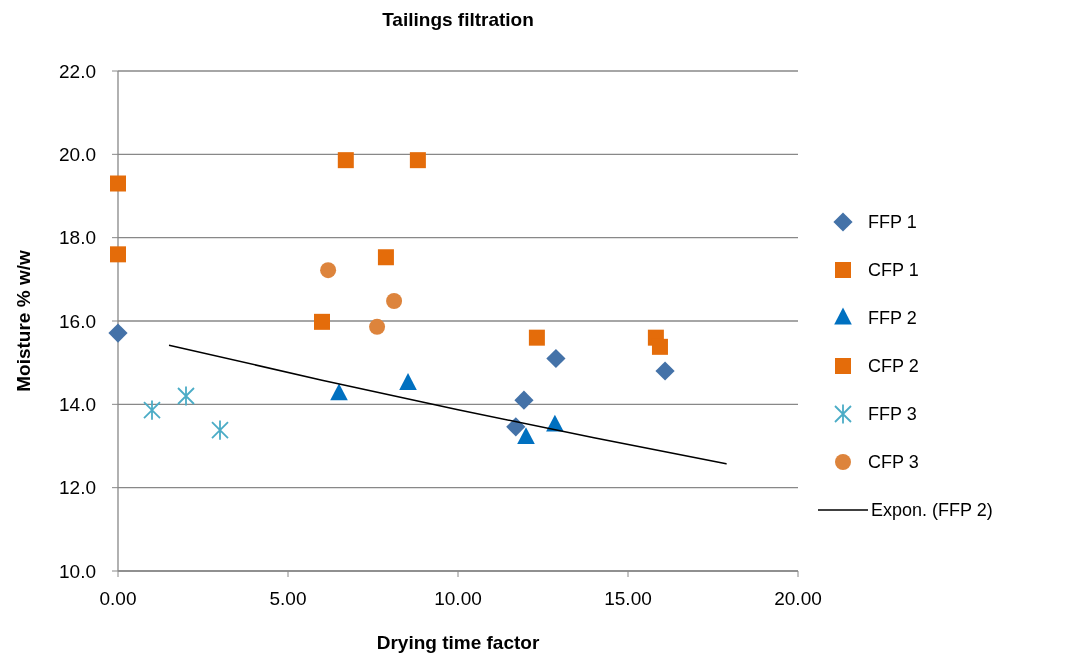 The image size is (1083, 661). What do you see at coordinates (458, 598) in the screenshot?
I see `x-tick-label: 10.00` at bounding box center [458, 598].